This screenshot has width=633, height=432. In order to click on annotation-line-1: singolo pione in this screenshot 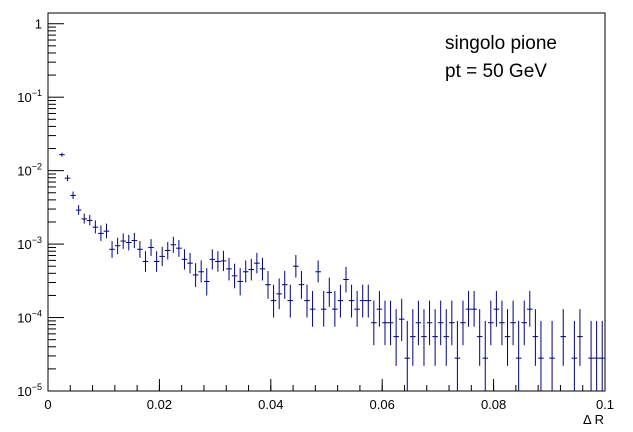, I will do `click(501, 43)`.